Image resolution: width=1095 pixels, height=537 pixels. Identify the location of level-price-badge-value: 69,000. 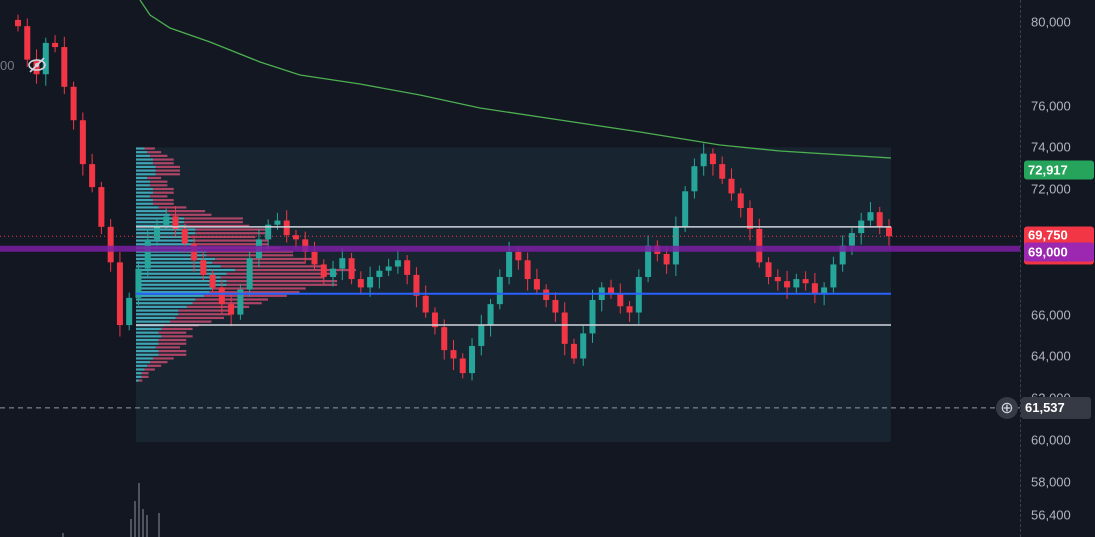
(1048, 252).